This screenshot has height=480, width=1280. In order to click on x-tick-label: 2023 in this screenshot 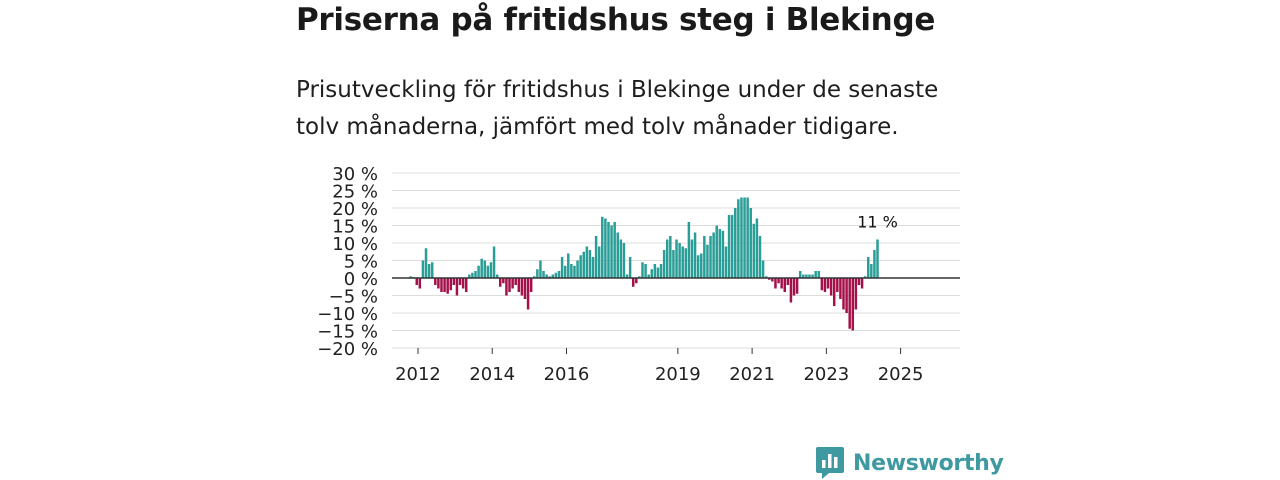, I will do `click(826, 374)`.